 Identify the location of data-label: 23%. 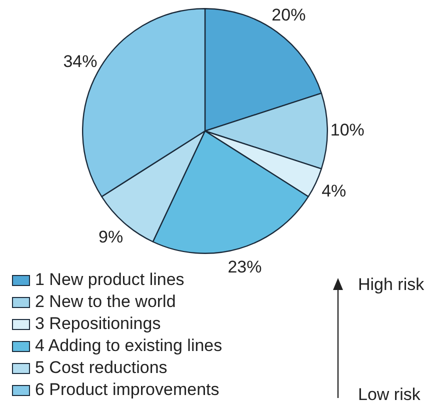
(245, 266).